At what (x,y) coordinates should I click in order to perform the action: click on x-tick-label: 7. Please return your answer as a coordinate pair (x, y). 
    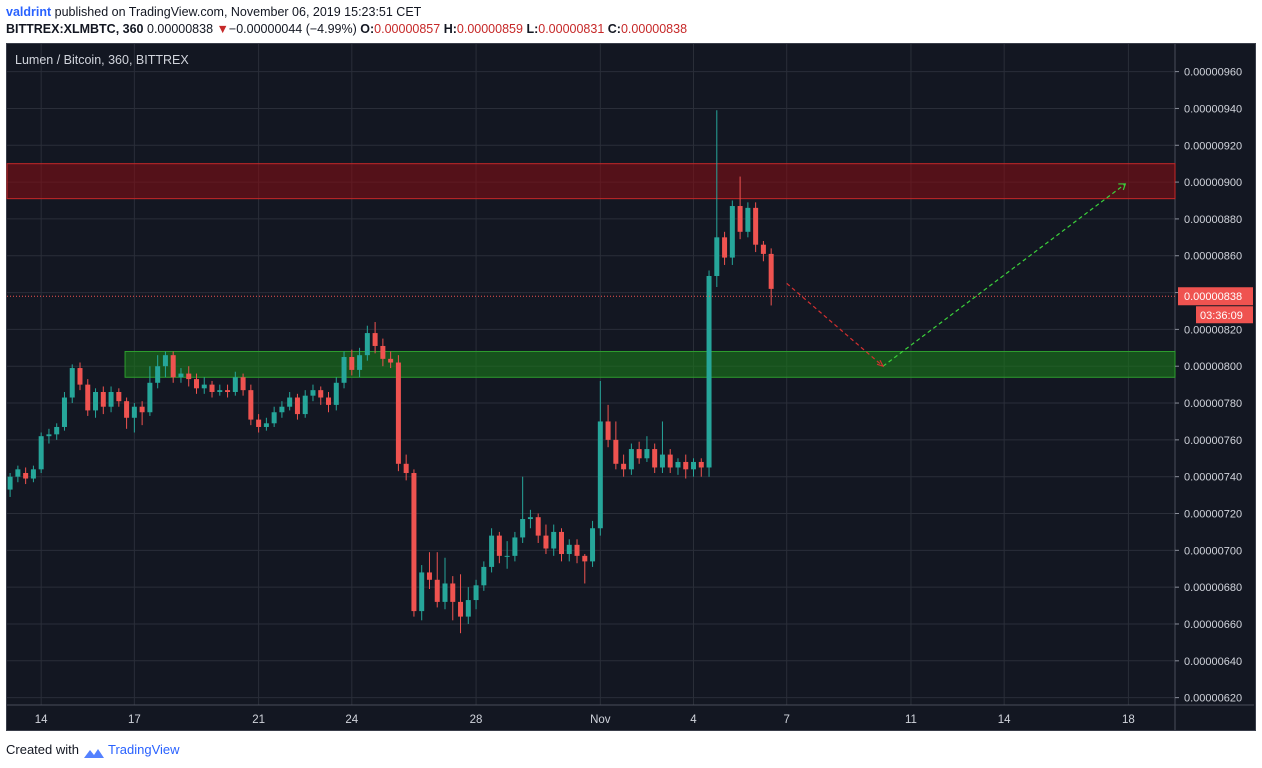
    Looking at the image, I should click on (786, 720).